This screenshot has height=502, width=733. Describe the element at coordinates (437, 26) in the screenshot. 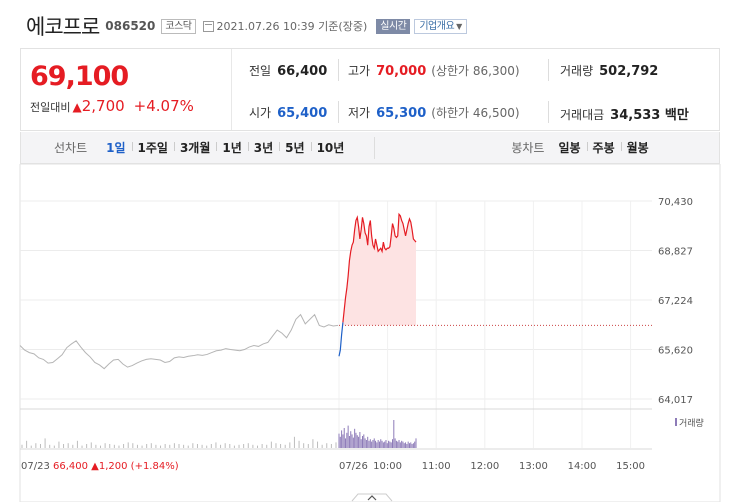

I see `company-overview-label: 기업개요` at that location.